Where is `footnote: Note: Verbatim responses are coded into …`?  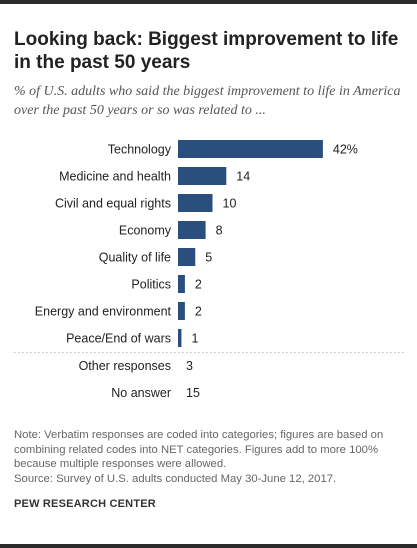
footnote: Note: Verbatim responses are coded into … is located at coordinates (199, 450).